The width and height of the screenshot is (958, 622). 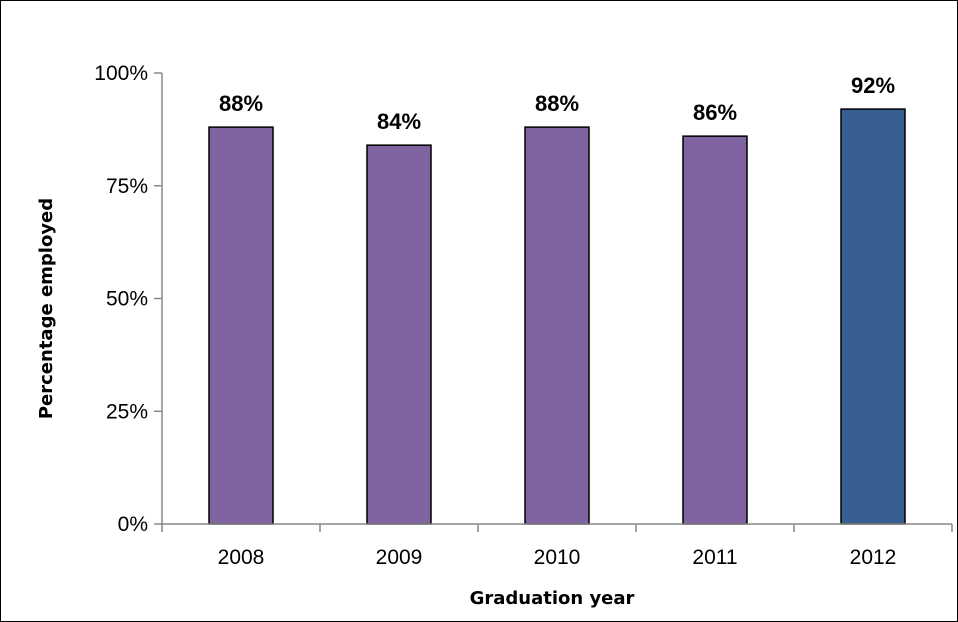 What do you see at coordinates (241, 557) in the screenshot?
I see `x-tick-label: 2008` at bounding box center [241, 557].